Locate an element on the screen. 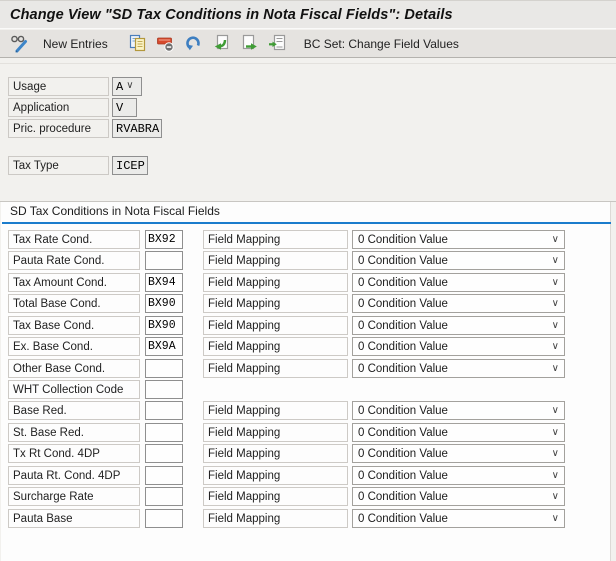  group-top-border is located at coordinates (308, 201).